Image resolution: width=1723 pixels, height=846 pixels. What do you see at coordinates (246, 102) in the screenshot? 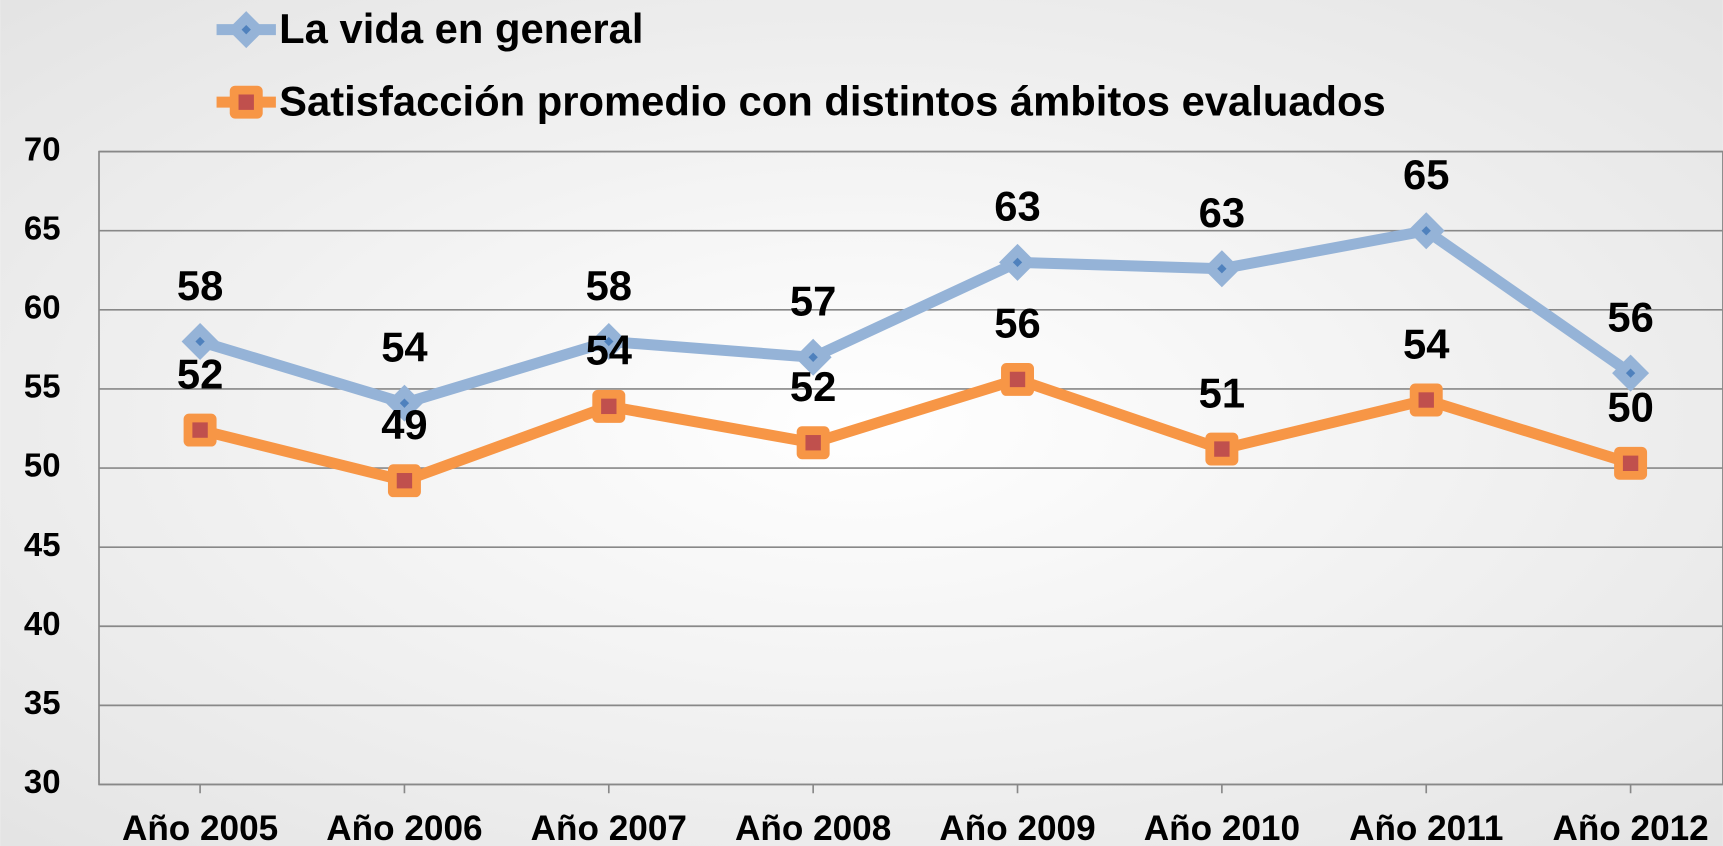
I see `legend-marker-center` at bounding box center [246, 102].